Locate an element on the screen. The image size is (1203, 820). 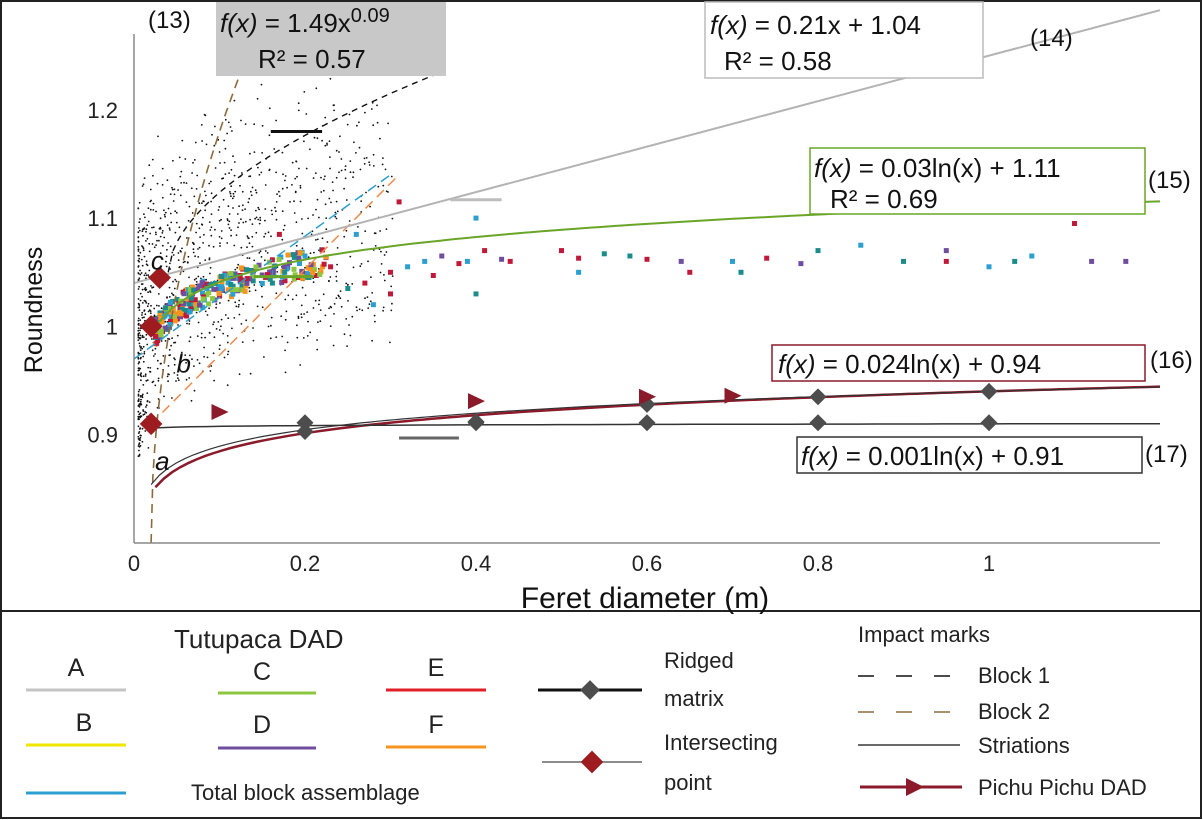
eq15-formula: f(x) = 0.03ln(x) + 1.11 is located at coordinates (937, 168).